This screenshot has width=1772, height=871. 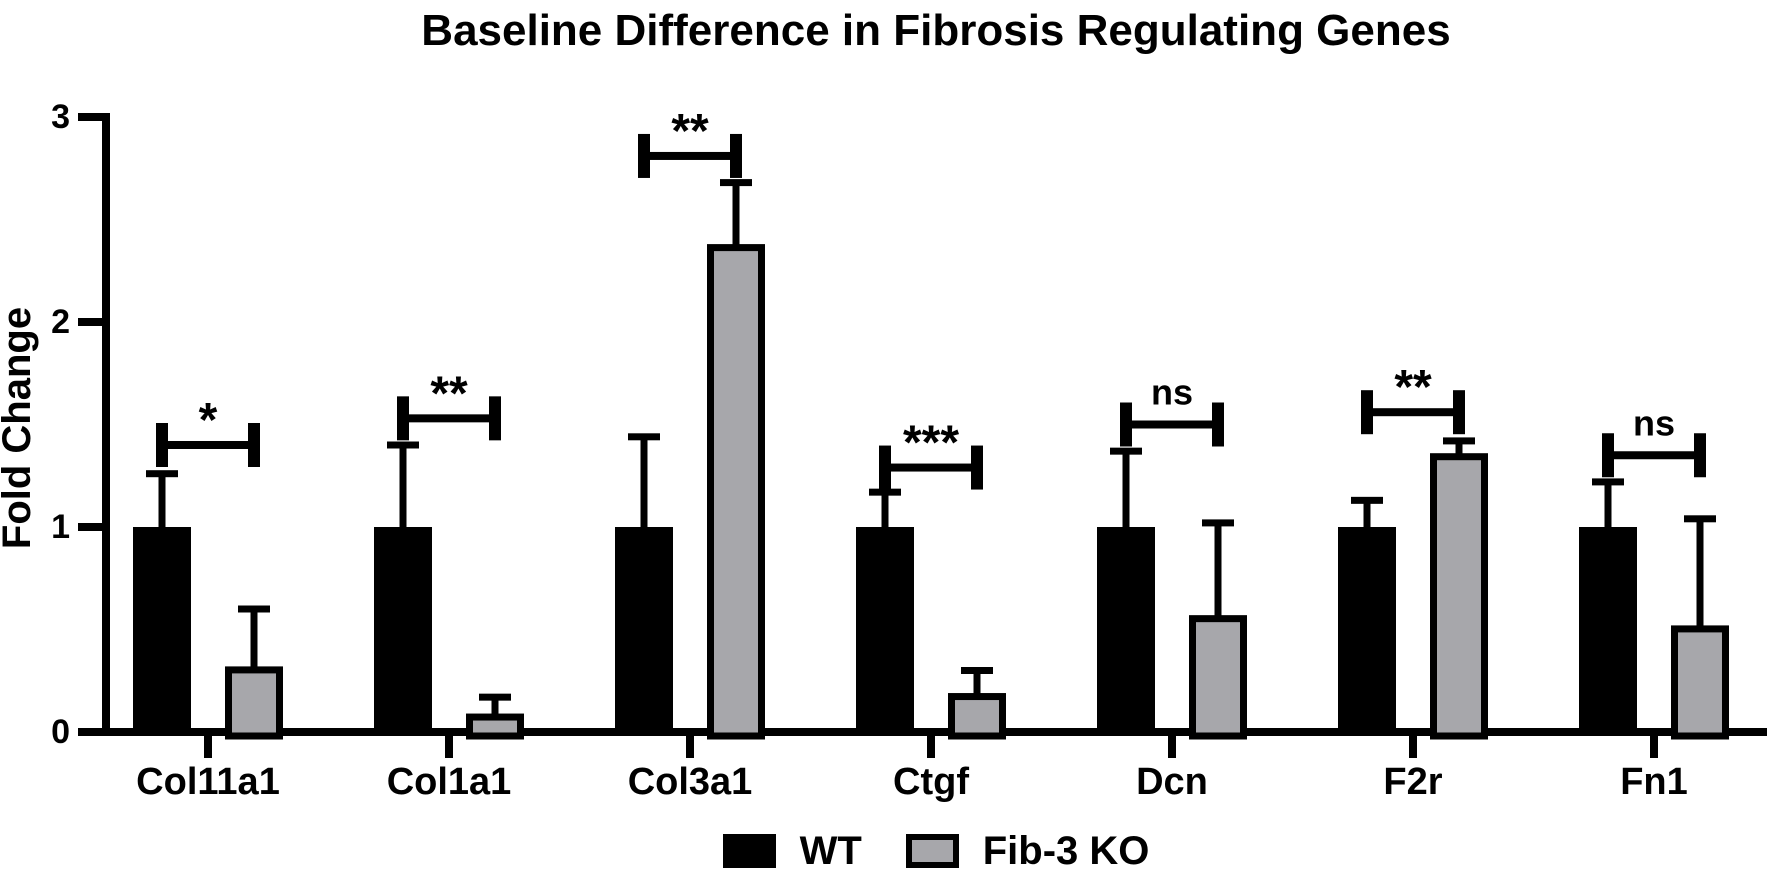 What do you see at coordinates (736, 215) in the screenshot?
I see `error-bar-ko-Col3a1` at bounding box center [736, 215].